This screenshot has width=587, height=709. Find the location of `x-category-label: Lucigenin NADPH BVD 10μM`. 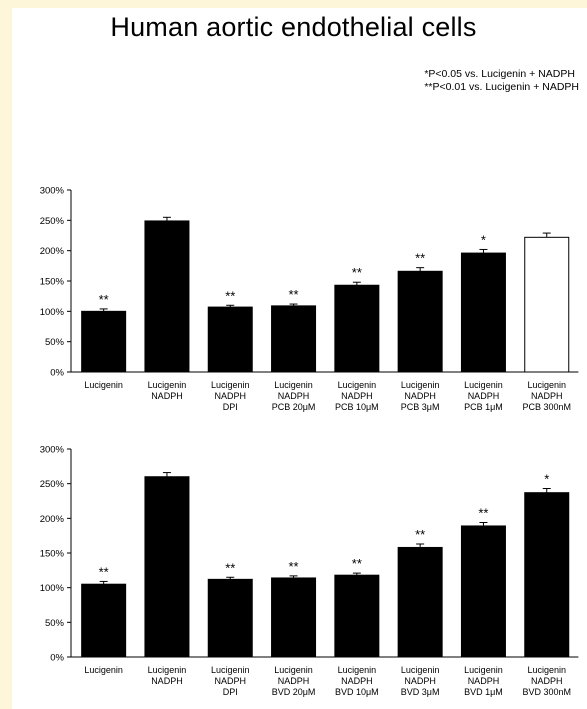

x-category-label: Lucigenin NADPH BVD 10μM is located at coordinates (357, 681).